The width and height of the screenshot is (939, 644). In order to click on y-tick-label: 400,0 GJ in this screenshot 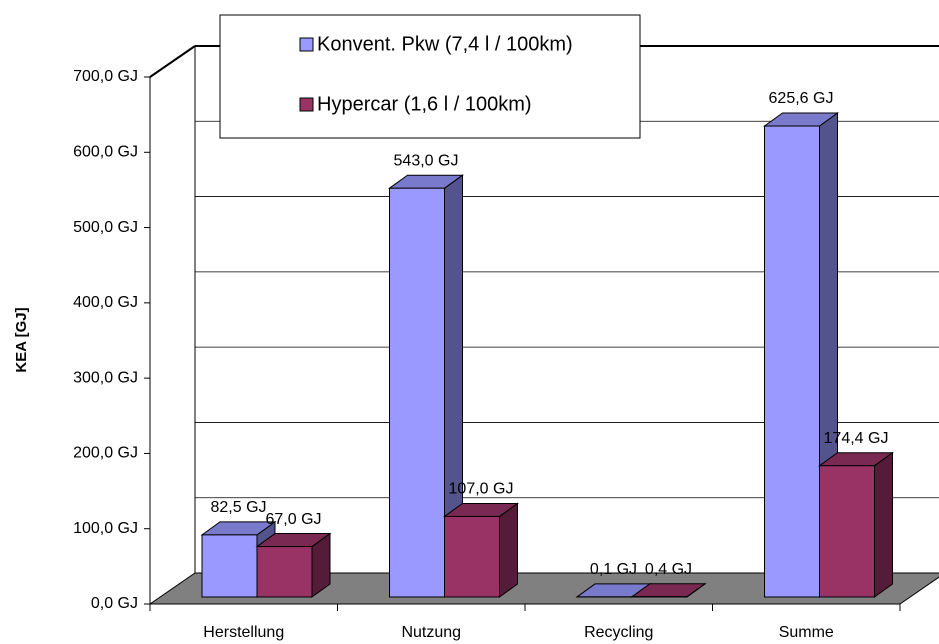, I will do `click(105, 302)`.